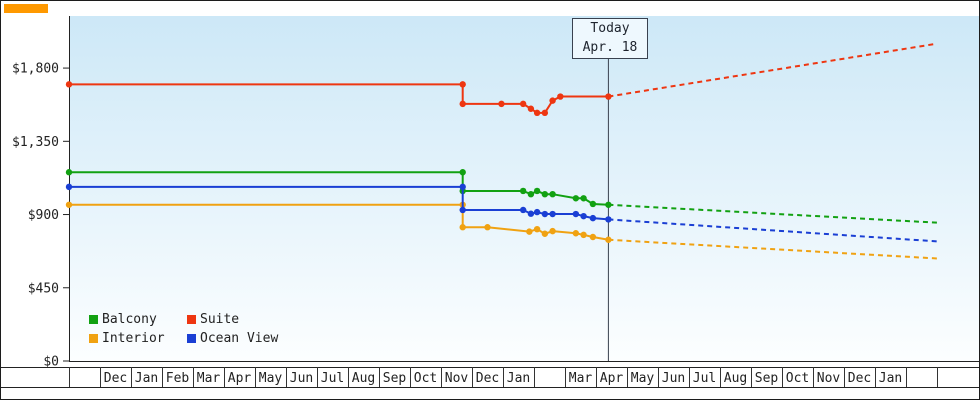  I want to click on series-interior-projection, so click(773, 249).